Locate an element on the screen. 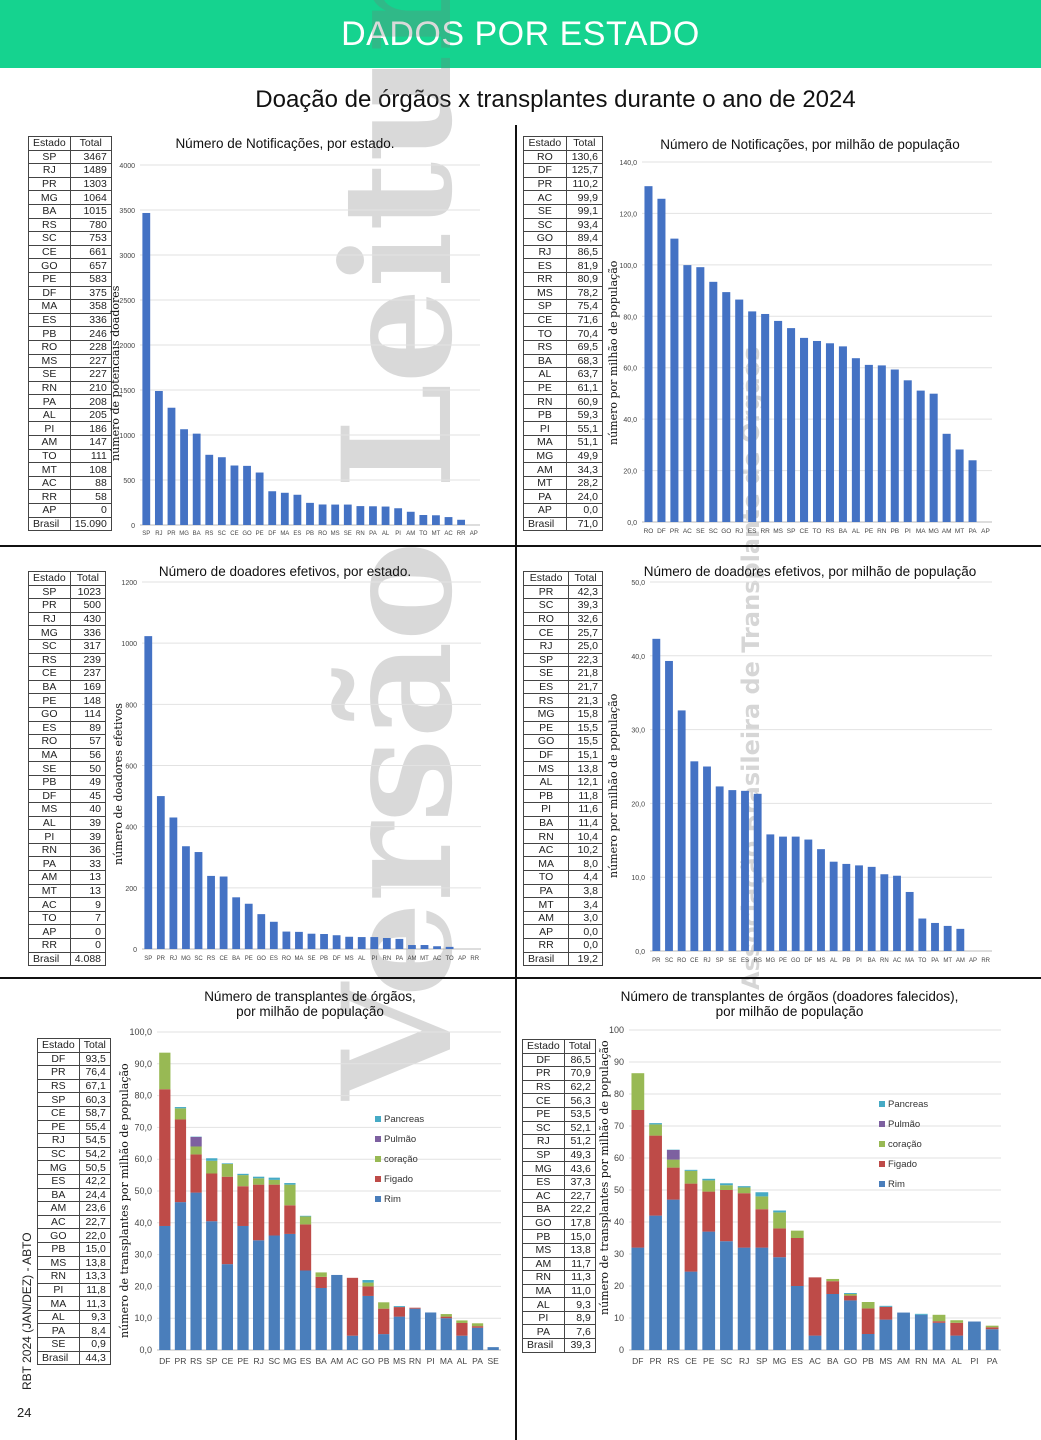 Image resolution: width=1041 pixels, height=1440 pixels. table-row: MG 50,5 is located at coordinates (74, 1167).